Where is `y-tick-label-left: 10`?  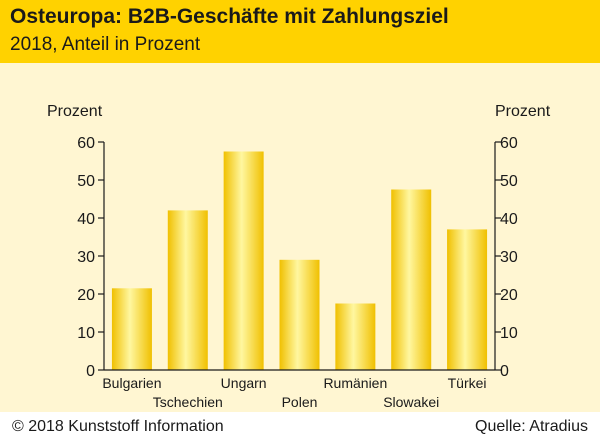
y-tick-label-left: 10 is located at coordinates (86, 333).